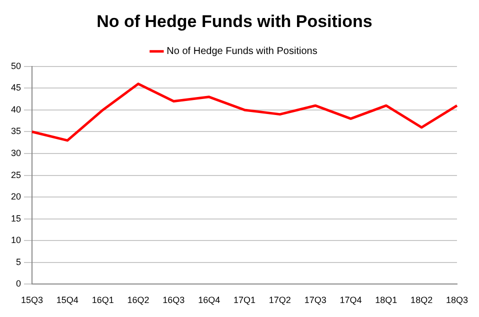 This screenshot has width=479, height=317. I want to click on y-tick-label: 25, so click(16, 175).